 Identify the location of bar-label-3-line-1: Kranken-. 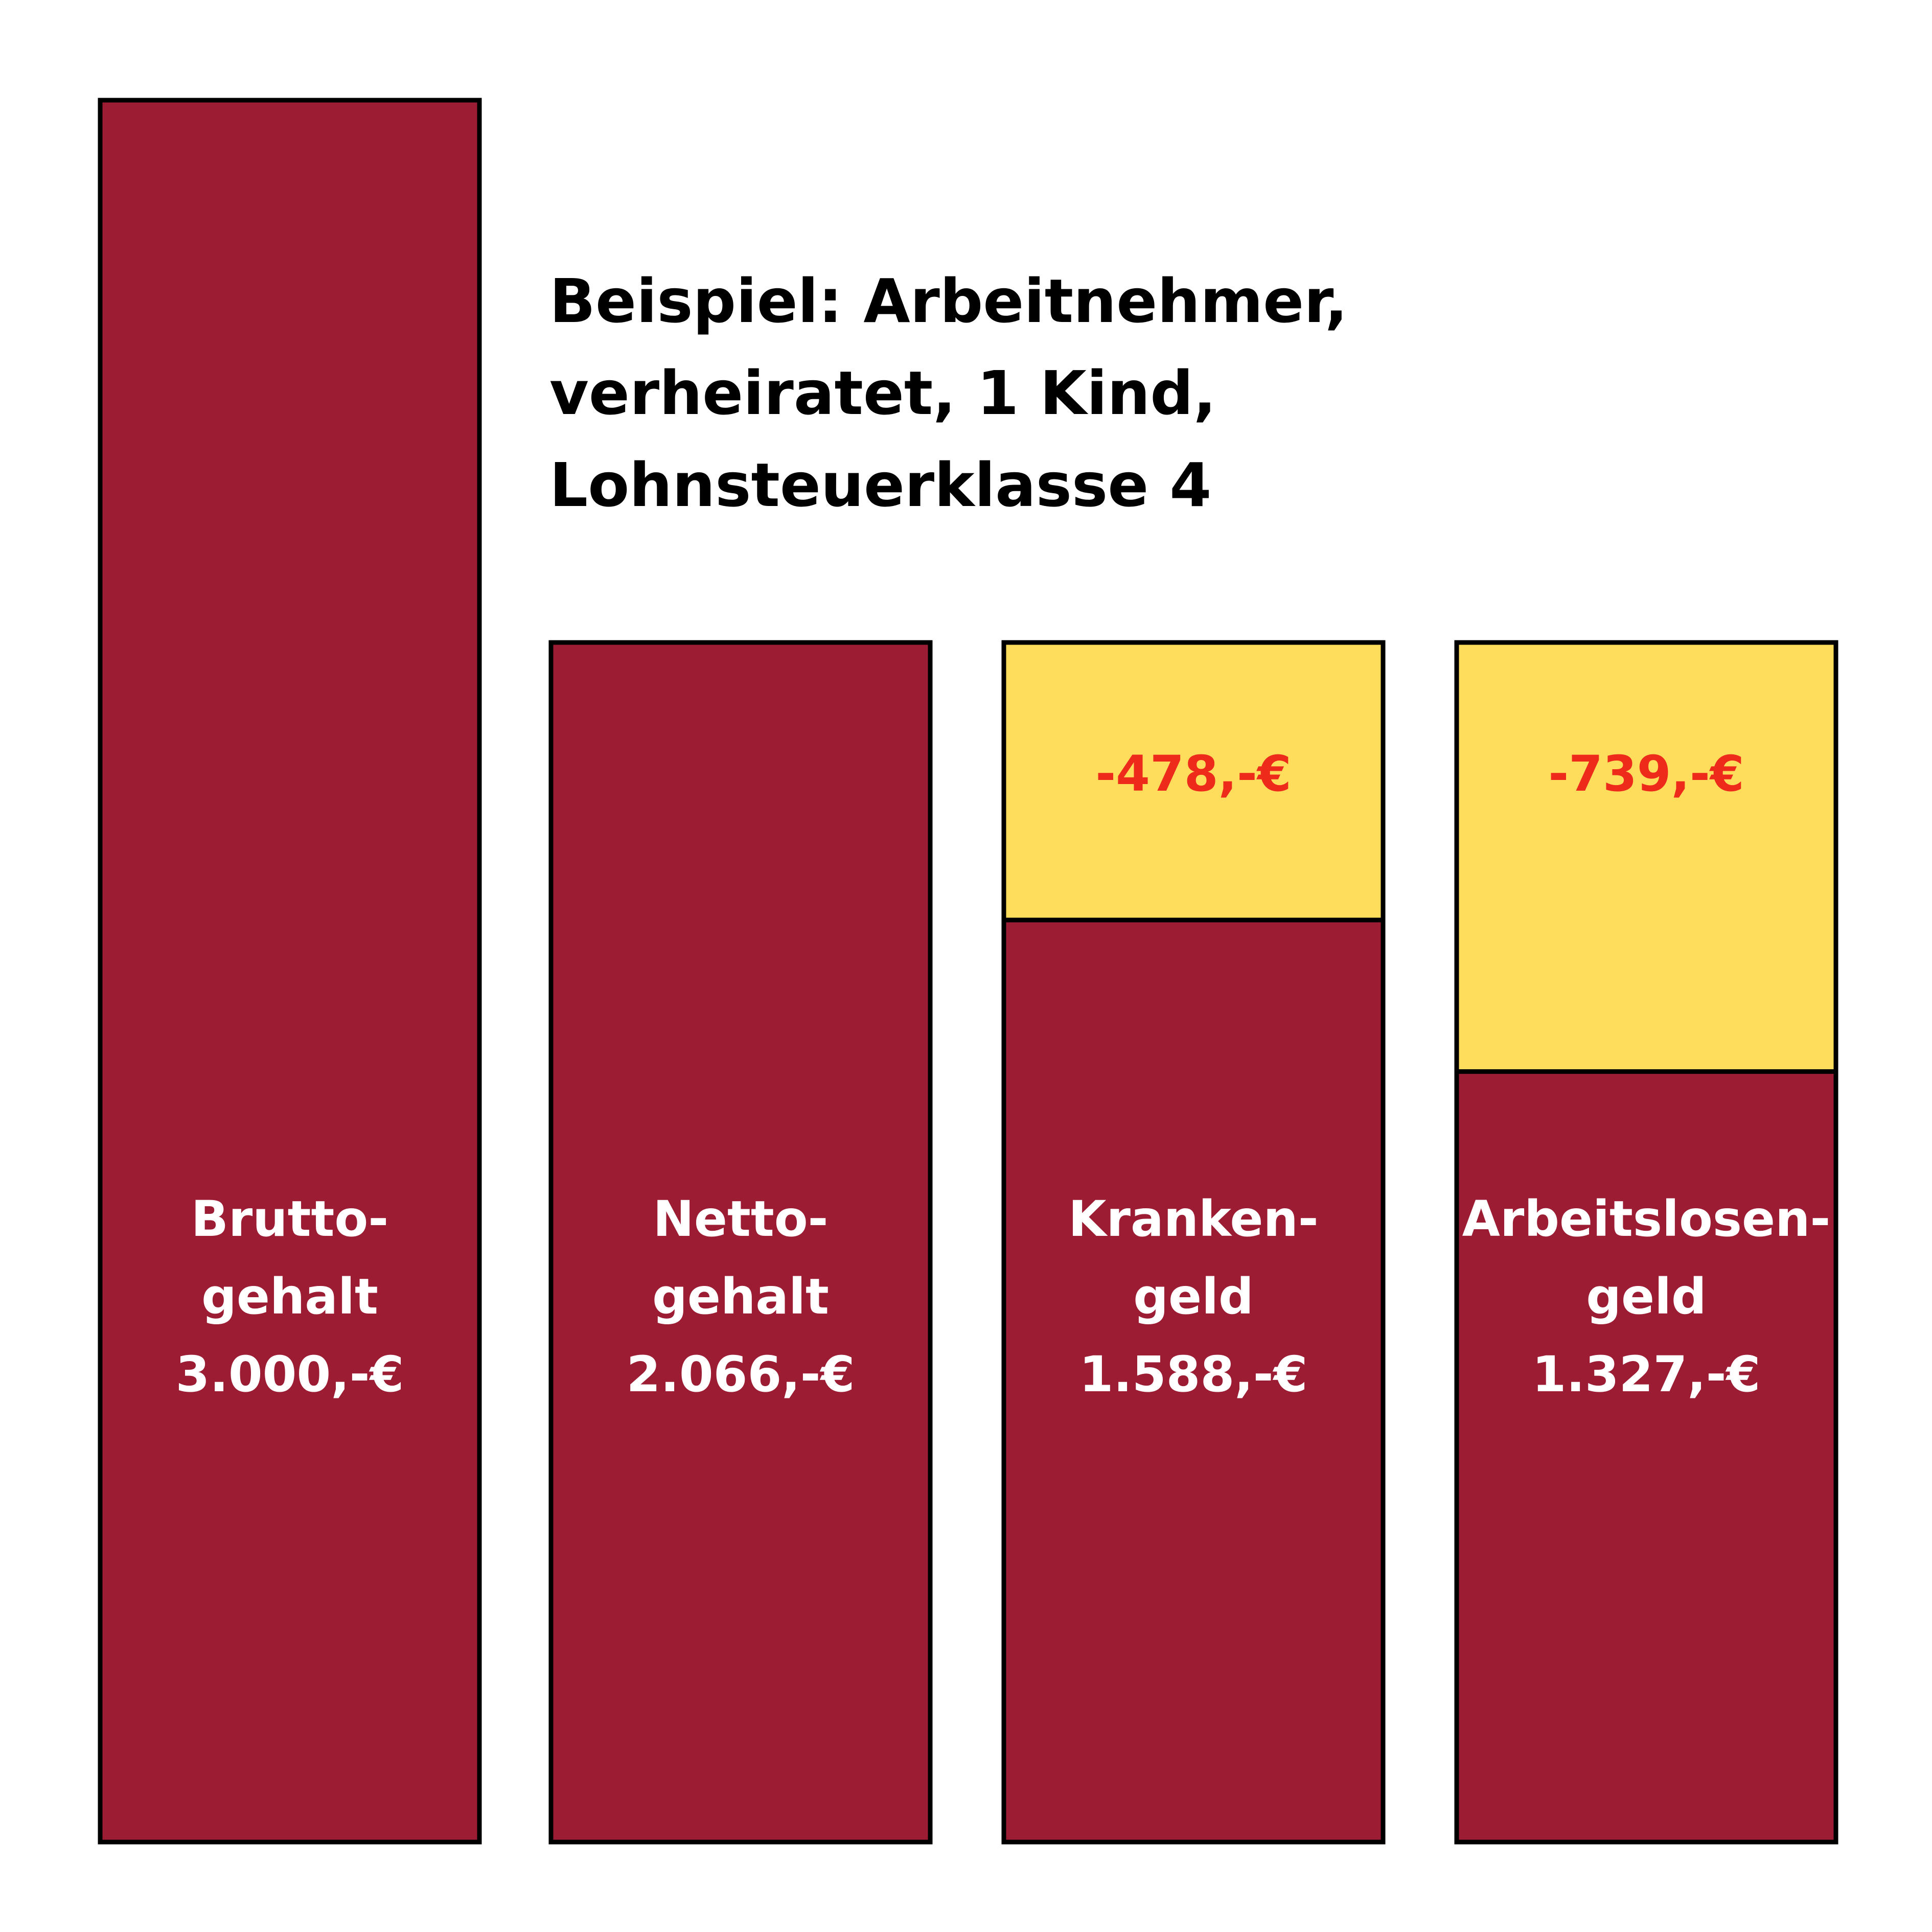
(1193, 1219).